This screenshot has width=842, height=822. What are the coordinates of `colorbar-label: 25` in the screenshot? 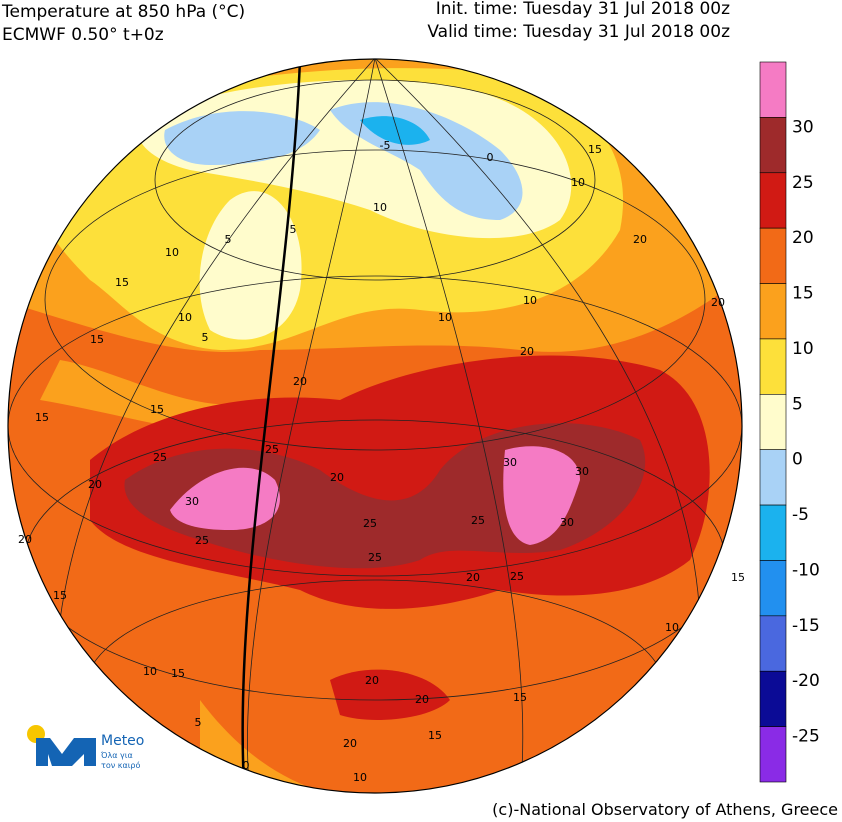 It's located at (803, 183).